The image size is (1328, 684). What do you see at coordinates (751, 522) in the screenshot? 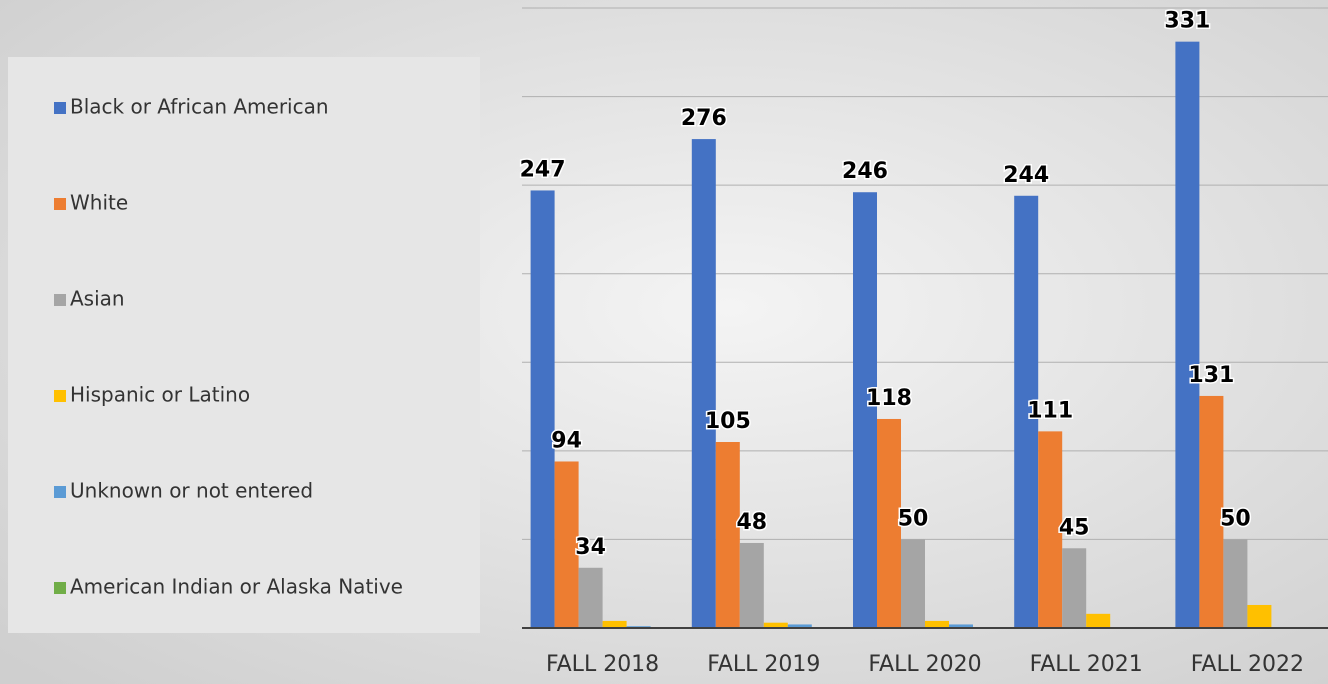
I see `data-label: 48` at bounding box center [751, 522].